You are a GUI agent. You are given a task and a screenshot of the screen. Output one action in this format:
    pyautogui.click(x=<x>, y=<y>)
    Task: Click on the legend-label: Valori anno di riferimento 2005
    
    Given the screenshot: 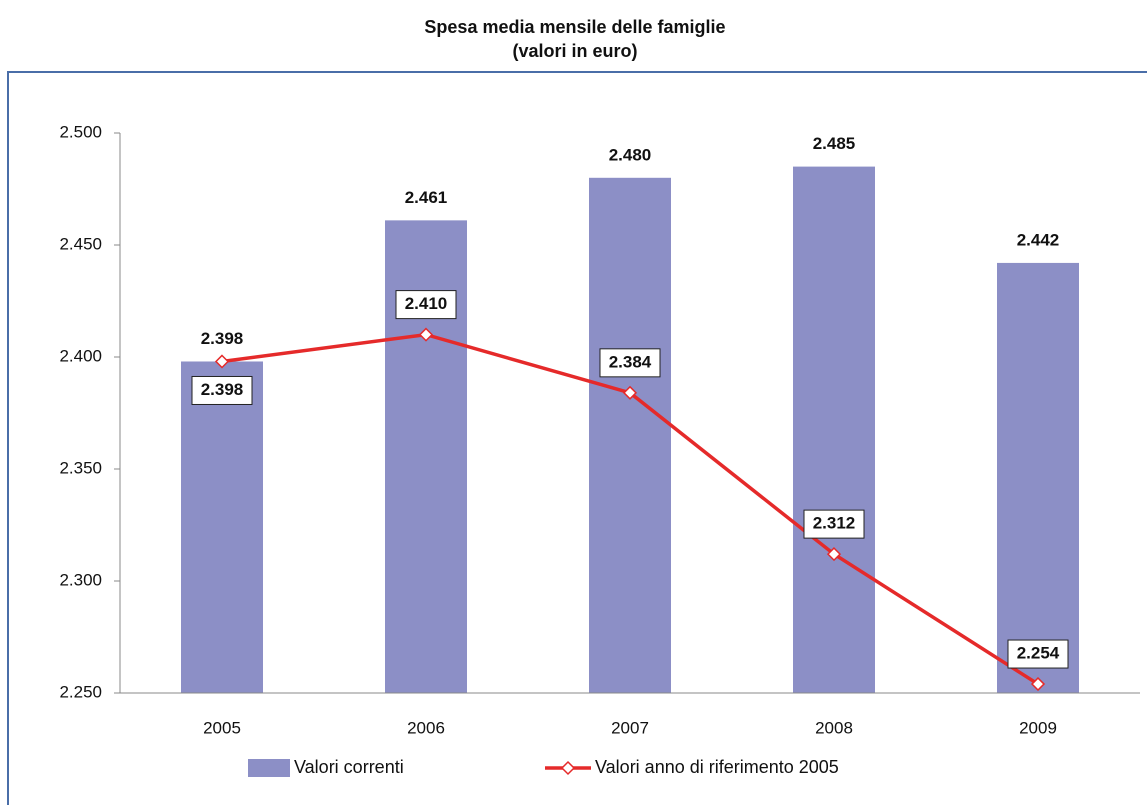 What is the action you would take?
    pyautogui.click(x=717, y=767)
    